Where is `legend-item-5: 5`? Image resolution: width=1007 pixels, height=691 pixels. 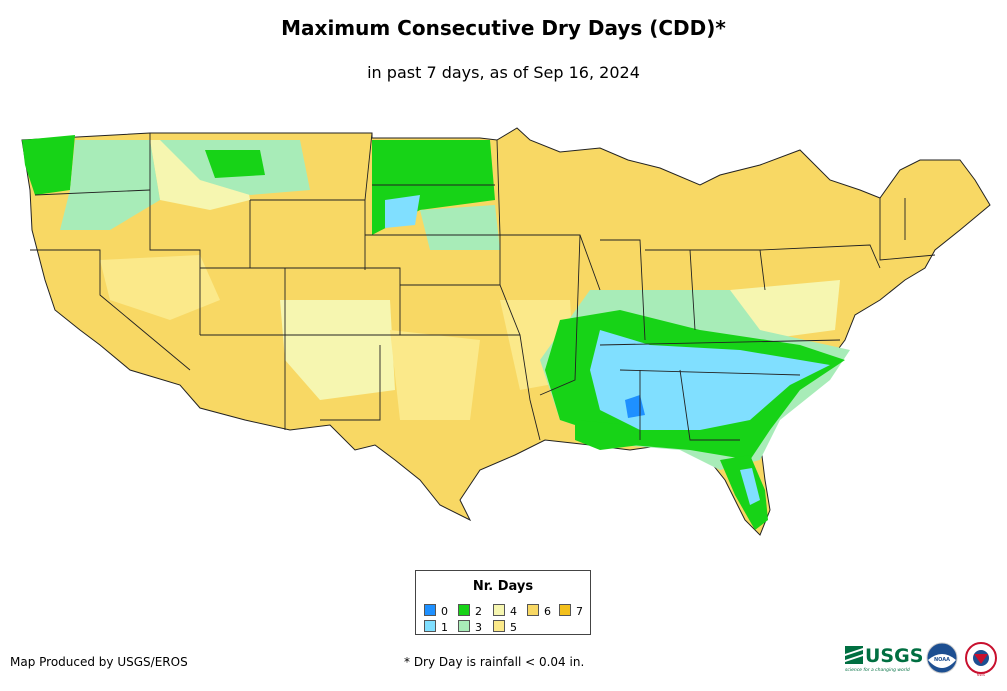 legend-item-5: 5 is located at coordinates (505, 626).